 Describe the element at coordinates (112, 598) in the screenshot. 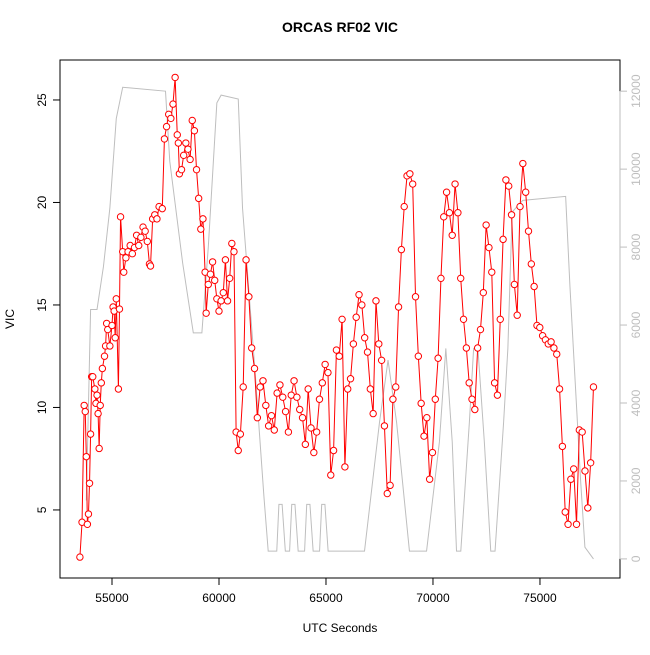

I see `x-tick-label: 55000` at that location.